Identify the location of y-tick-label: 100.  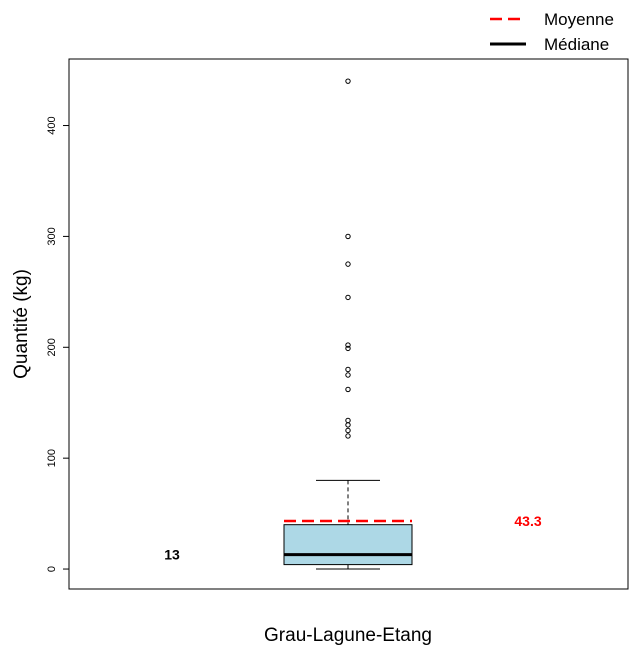
(52, 458).